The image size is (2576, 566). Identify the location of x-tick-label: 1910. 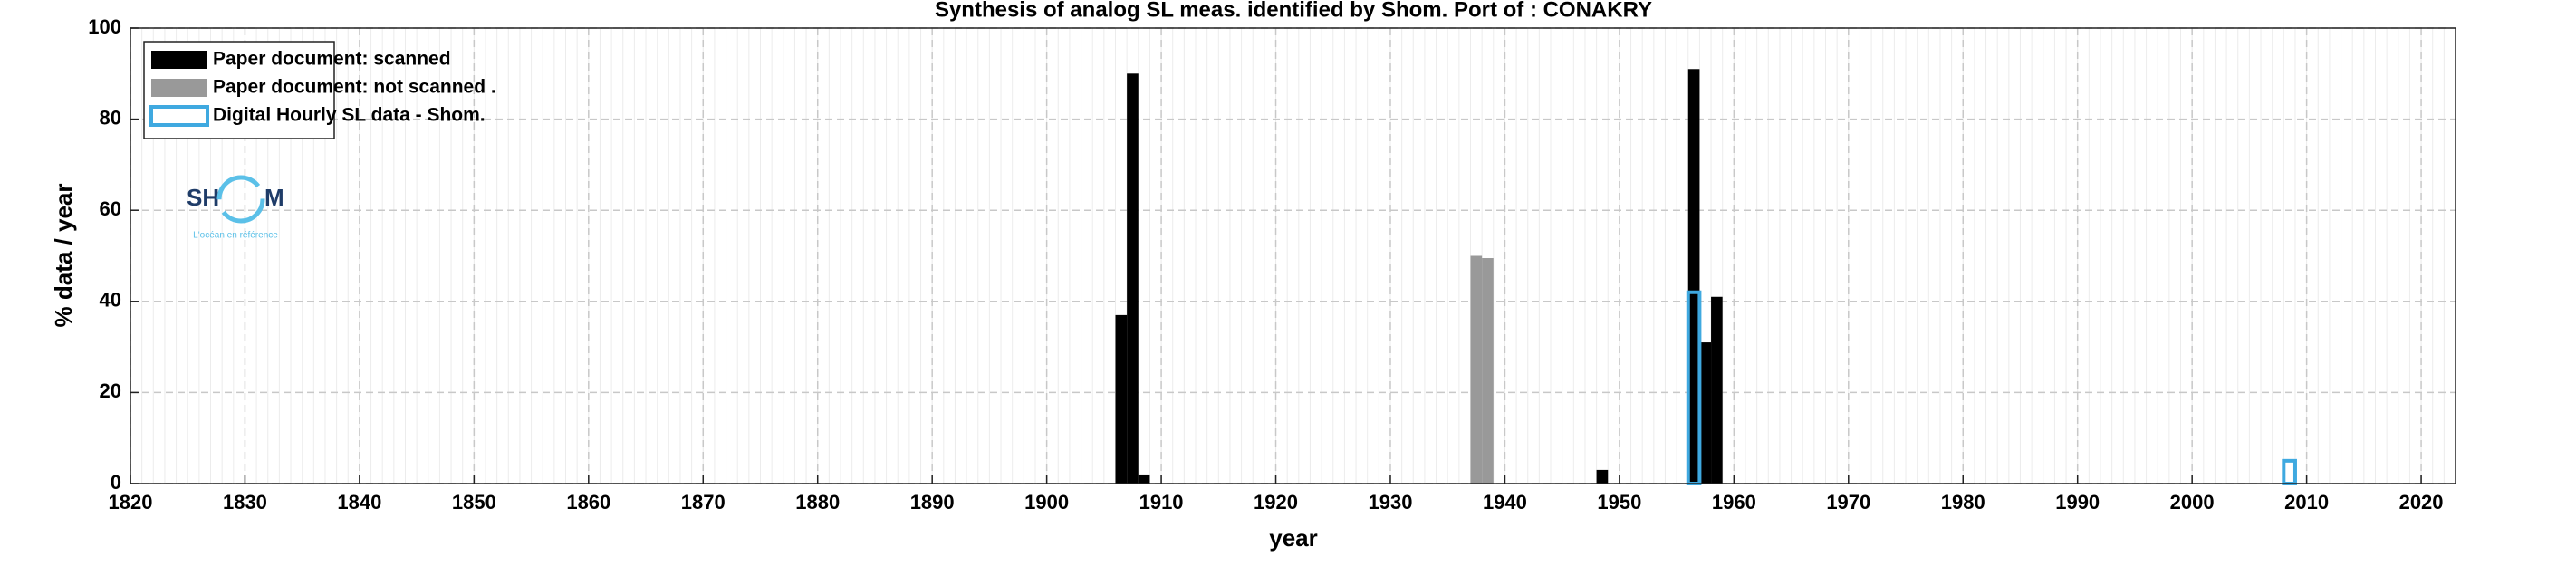
(1161, 502).